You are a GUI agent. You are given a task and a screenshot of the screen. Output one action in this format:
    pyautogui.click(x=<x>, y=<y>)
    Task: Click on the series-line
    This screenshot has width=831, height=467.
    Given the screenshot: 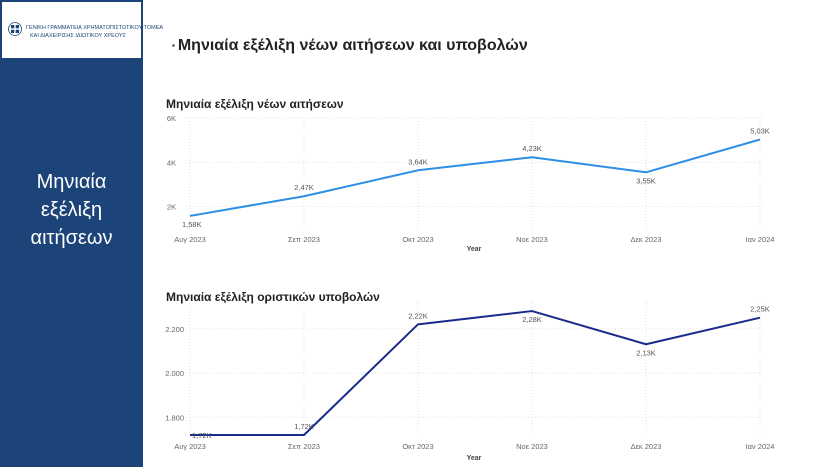 What is the action you would take?
    pyautogui.click(x=475, y=177)
    